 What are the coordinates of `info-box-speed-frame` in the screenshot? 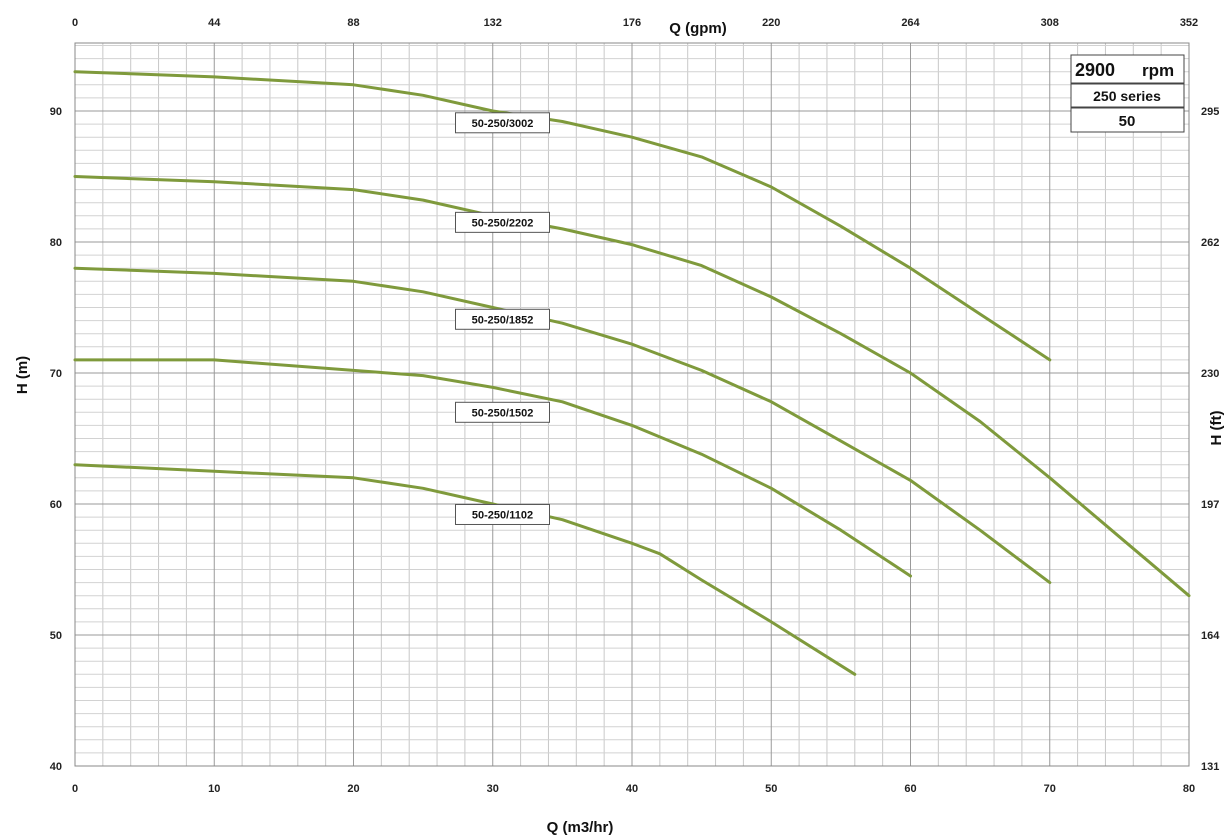 It's located at (1127, 69).